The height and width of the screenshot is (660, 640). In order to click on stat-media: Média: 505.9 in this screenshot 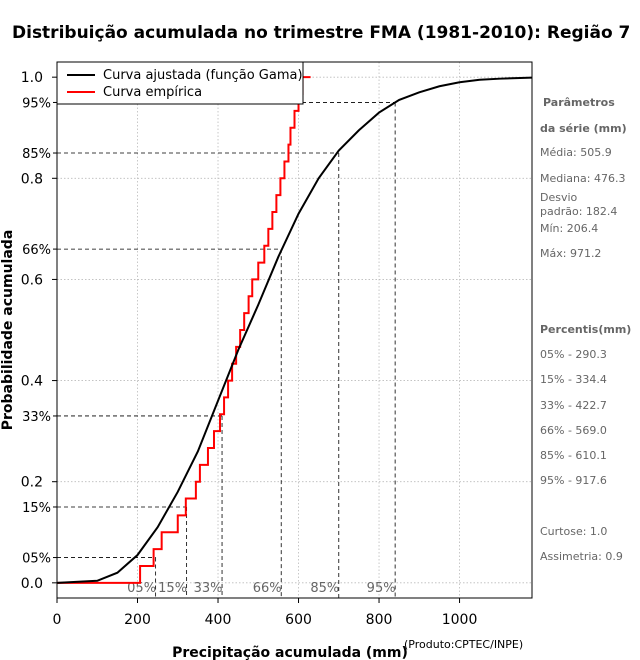, I will do `click(576, 152)`.